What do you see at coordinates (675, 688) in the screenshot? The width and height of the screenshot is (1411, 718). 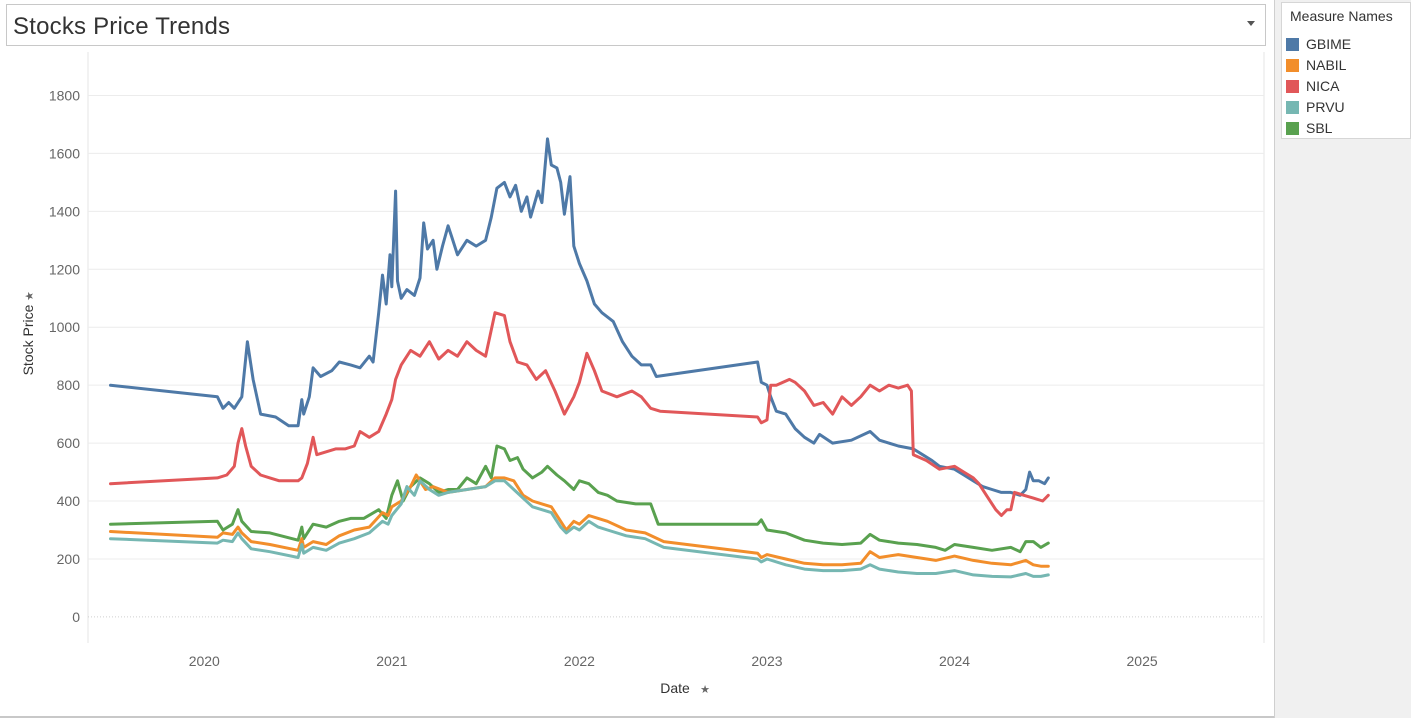 I see `x-axis-label: Date` at bounding box center [675, 688].